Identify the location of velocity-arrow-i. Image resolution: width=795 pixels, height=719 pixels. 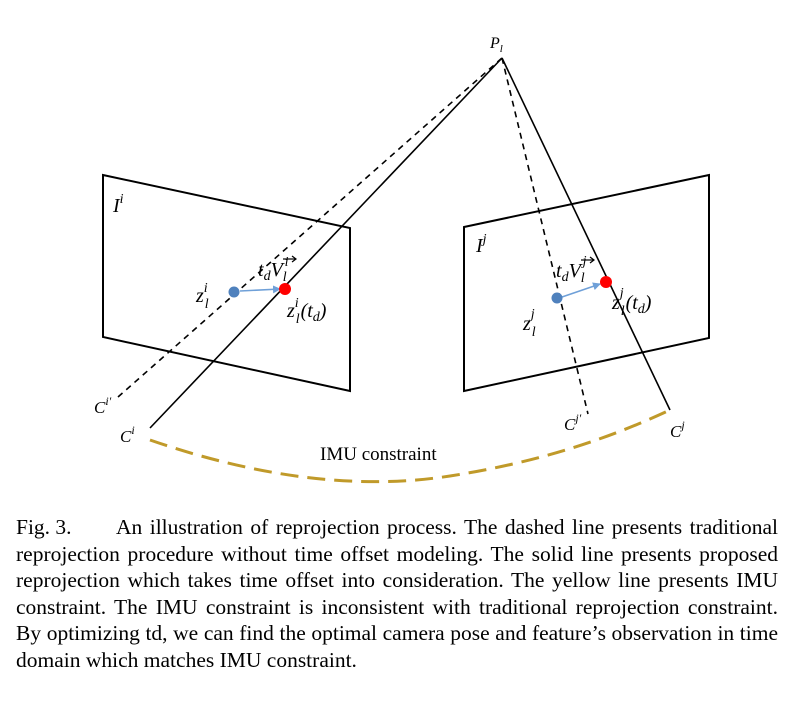
(260, 289).